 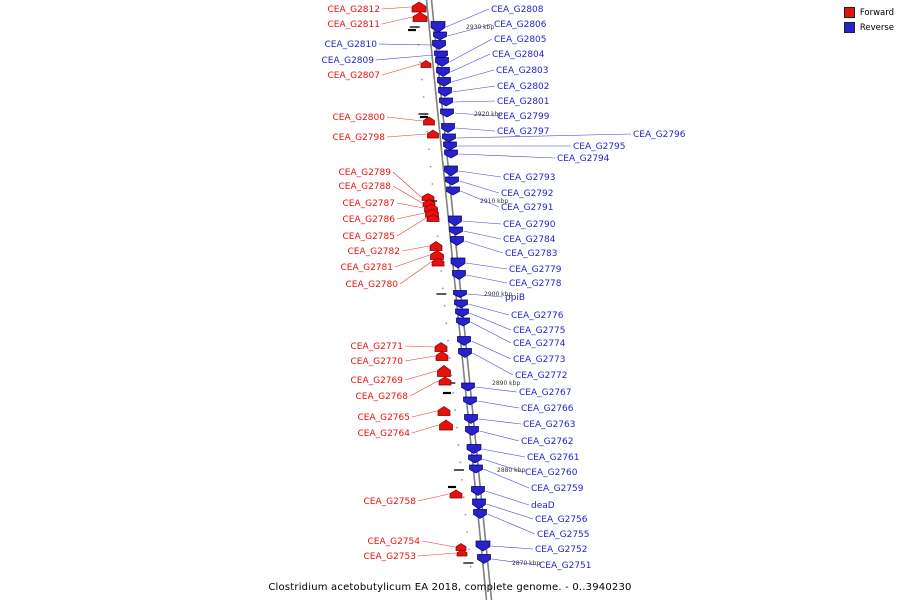 What do you see at coordinates (393, 542) in the screenshot?
I see `gene-label: CEA_G2754` at bounding box center [393, 542].